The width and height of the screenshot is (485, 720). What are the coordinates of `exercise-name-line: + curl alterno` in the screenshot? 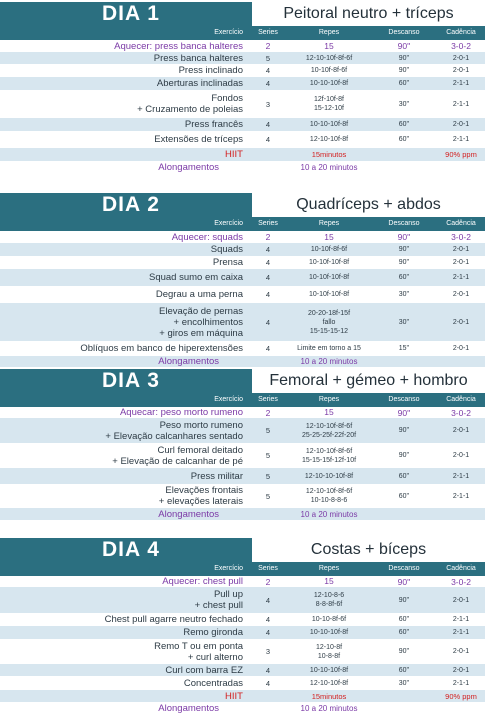 It's located at (215, 657).